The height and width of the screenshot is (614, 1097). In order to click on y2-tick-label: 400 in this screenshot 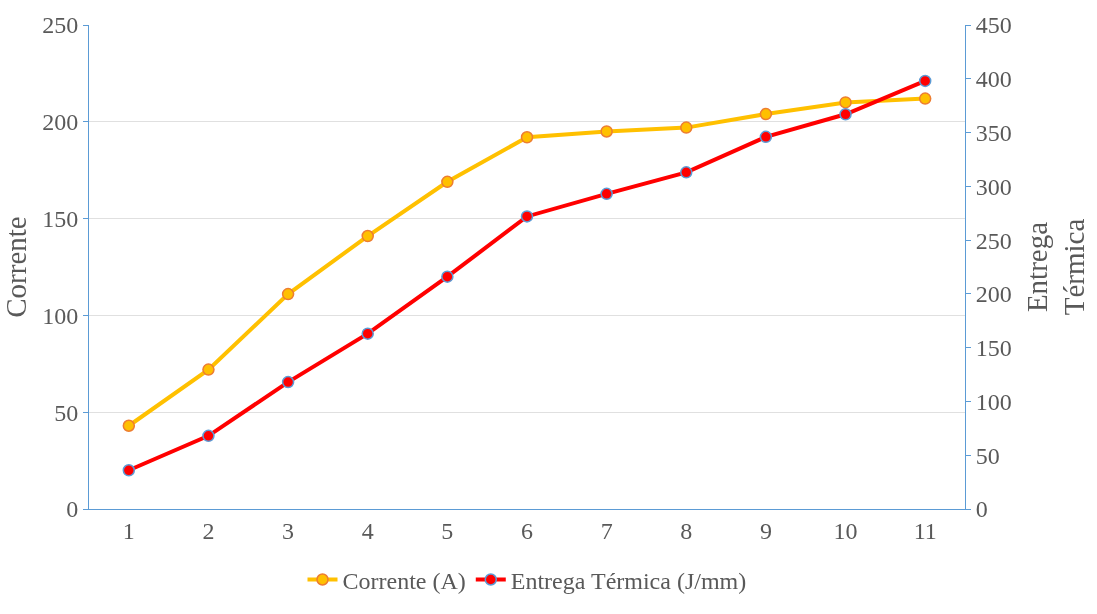, I will do `click(993, 79)`.